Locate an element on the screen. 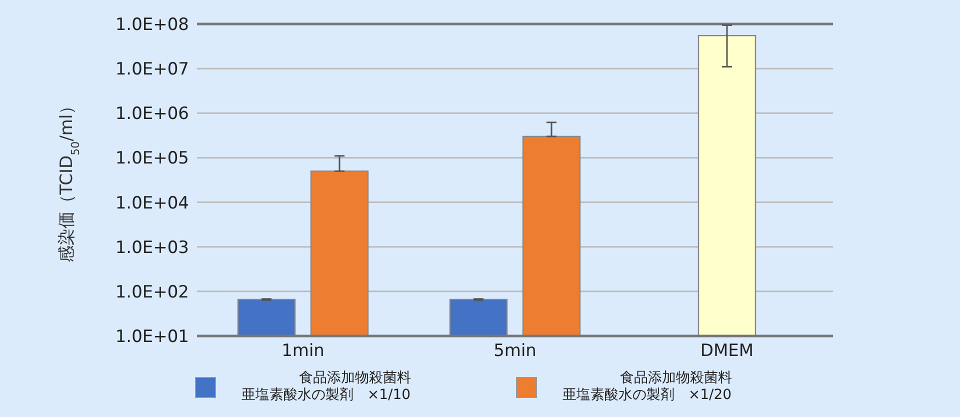  y-tick-label: 1.0E+08 is located at coordinates (152, 25).